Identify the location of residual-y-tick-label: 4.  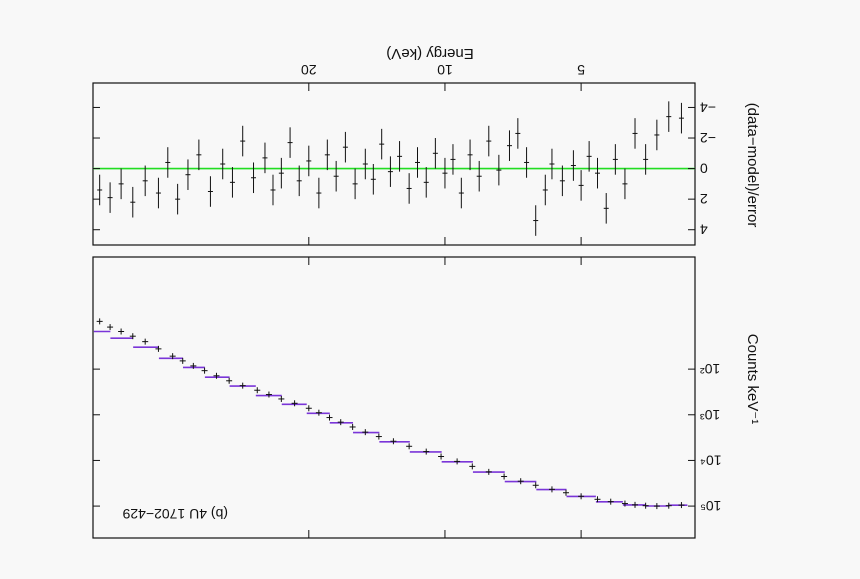
(704, 230).